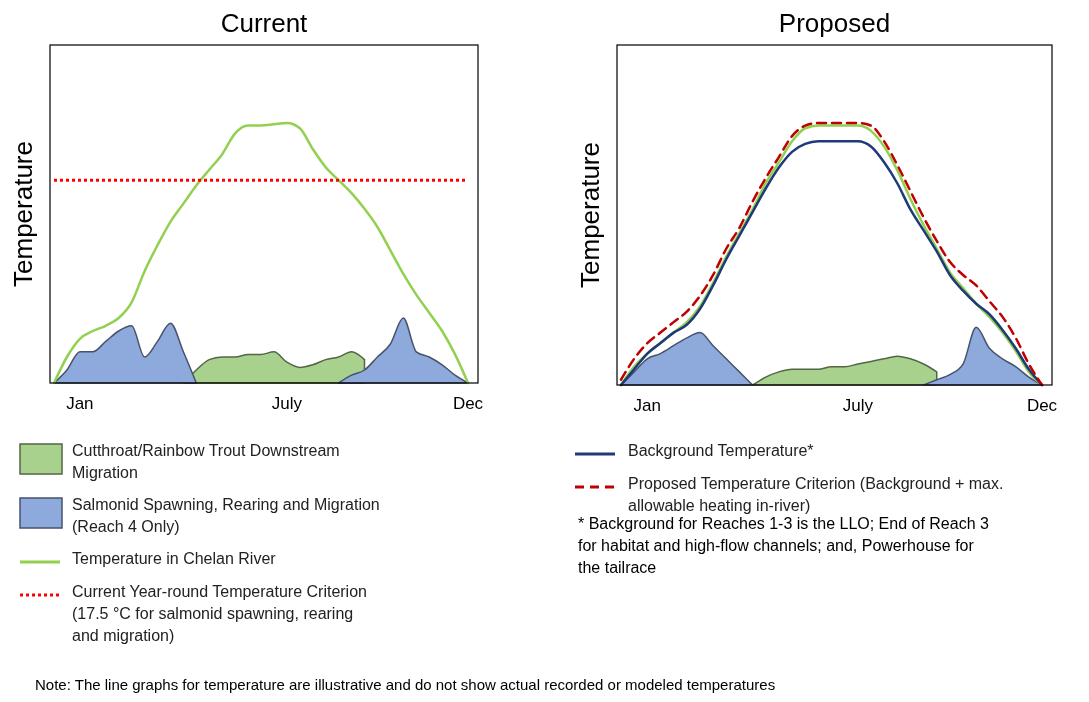 This screenshot has height=702, width=1089. Describe the element at coordinates (784, 545) in the screenshot. I see `text: * Background for Reaches 1-3 is the LLO; End of Reach 3 for habitat and high-flow channels; and, Powerhouse for the tailrace` at that location.